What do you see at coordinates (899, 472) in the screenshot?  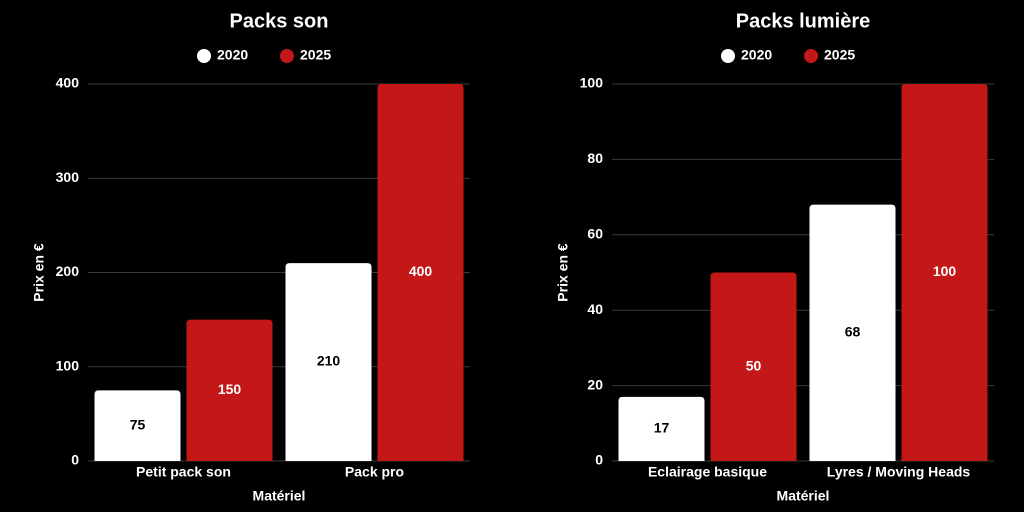 I see `x-tick-label: Lyres / Moving Heads` at bounding box center [899, 472].